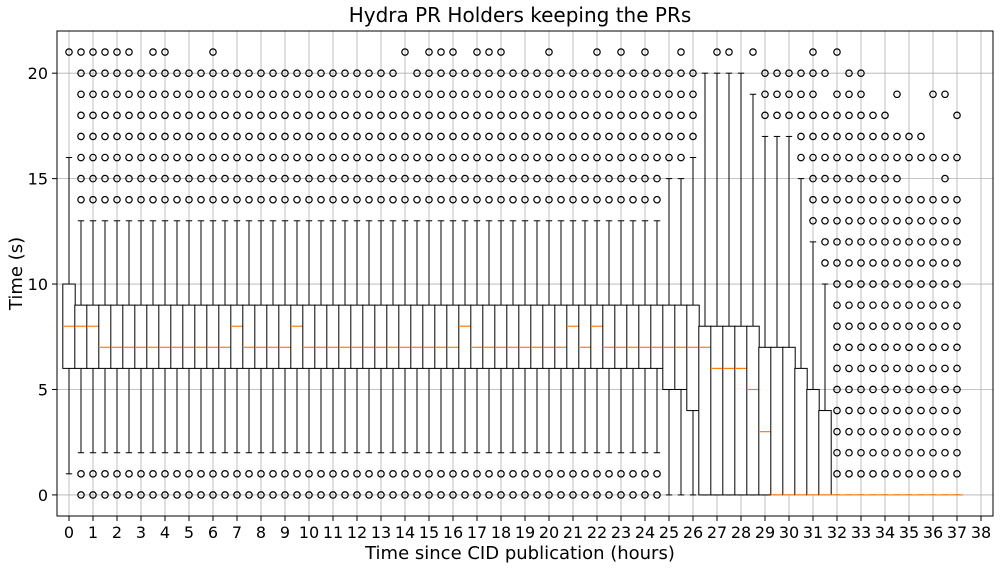 The width and height of the screenshot is (1000, 568). Describe the element at coordinates (669, 532) in the screenshot. I see `x-tick-label: 25` at that location.